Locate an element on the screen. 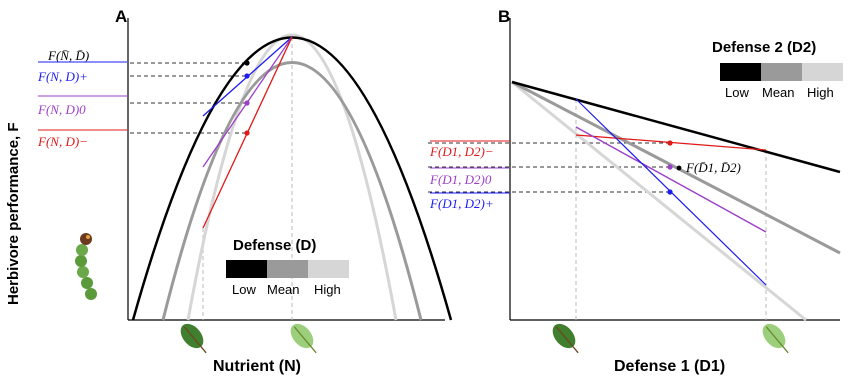 The image size is (857, 382). panel-b-legend-mean-swatch is located at coordinates (781, 72).